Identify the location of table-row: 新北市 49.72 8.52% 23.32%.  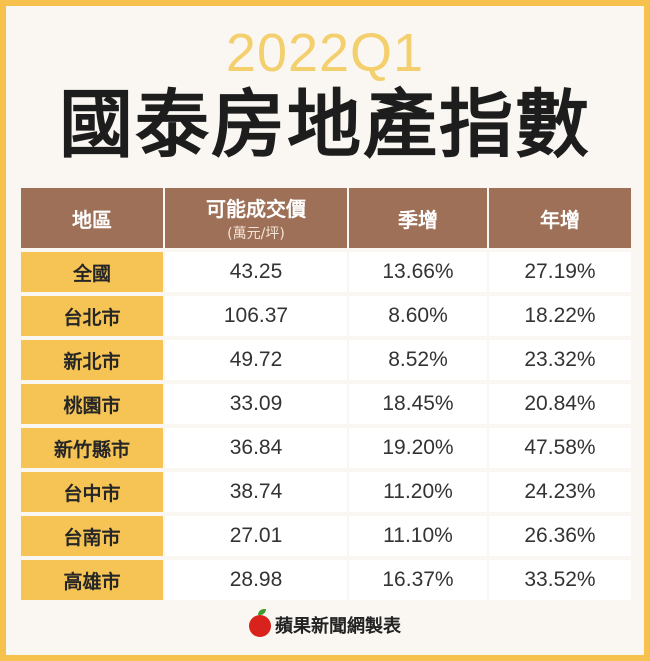
(326, 360).